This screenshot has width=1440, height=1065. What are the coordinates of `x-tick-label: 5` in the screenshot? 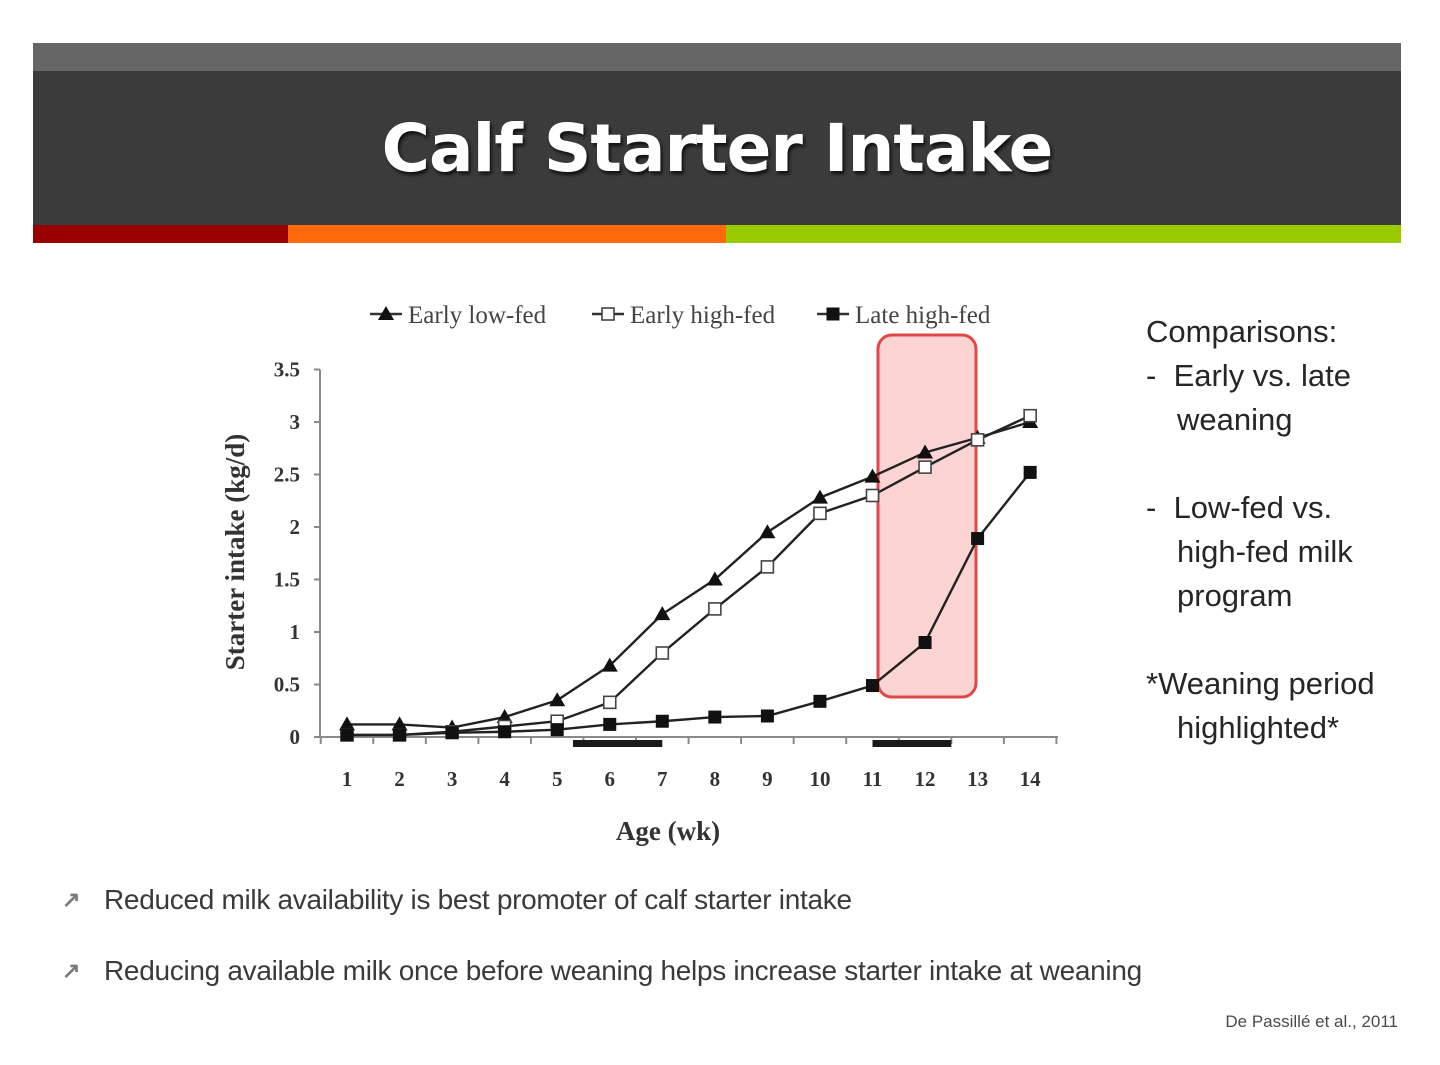 It's located at (557, 779).